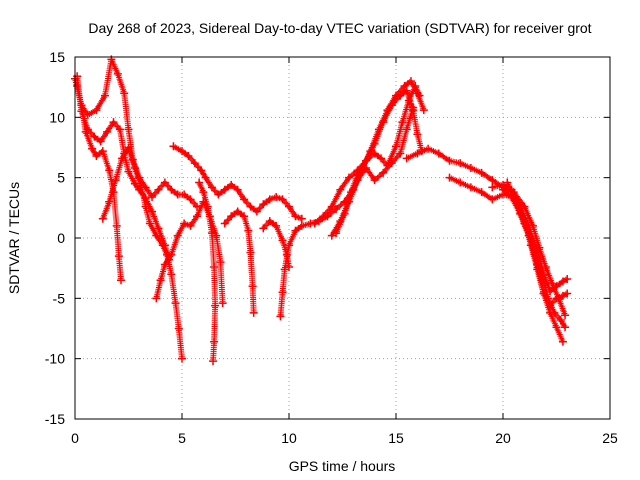  I want to click on y-tick-label: 5, so click(61, 178).